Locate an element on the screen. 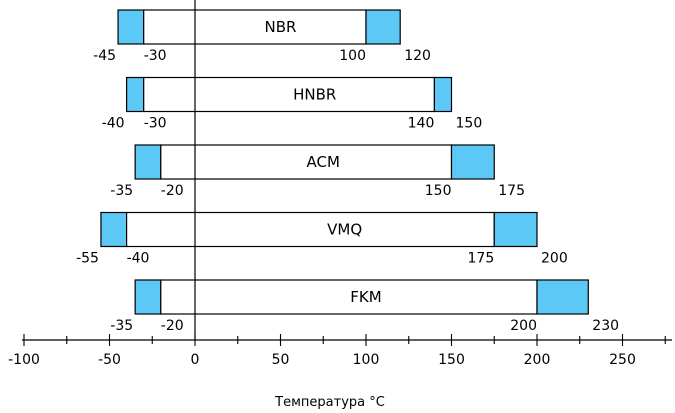  bar-acm-core is located at coordinates (306, 162).